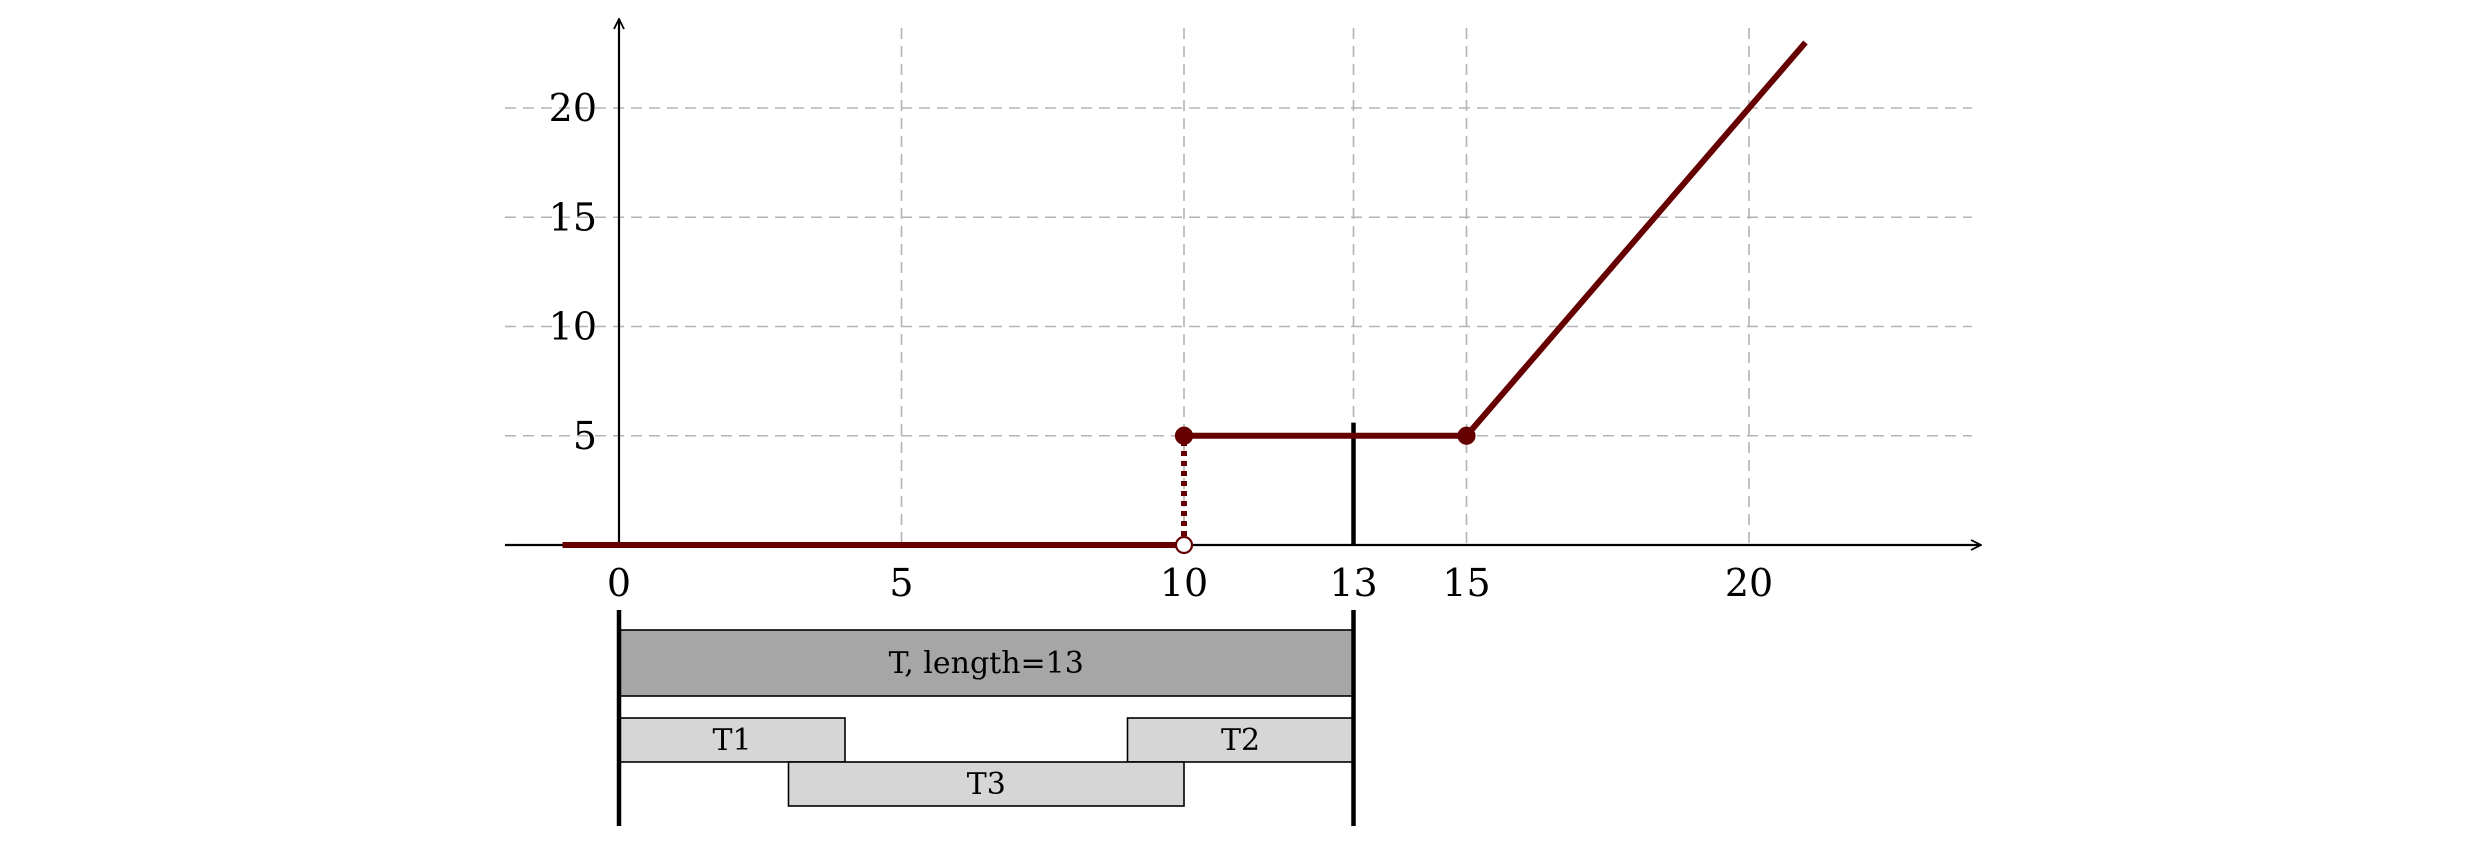 This screenshot has width=2477, height=849. I want to click on interval-bar-label: T3, so click(986, 784).